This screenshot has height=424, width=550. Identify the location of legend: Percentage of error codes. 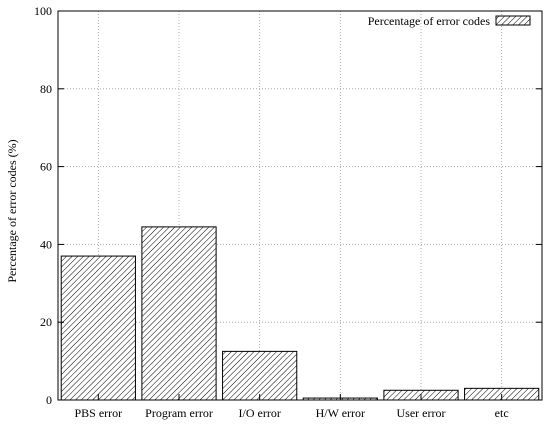
(449, 21).